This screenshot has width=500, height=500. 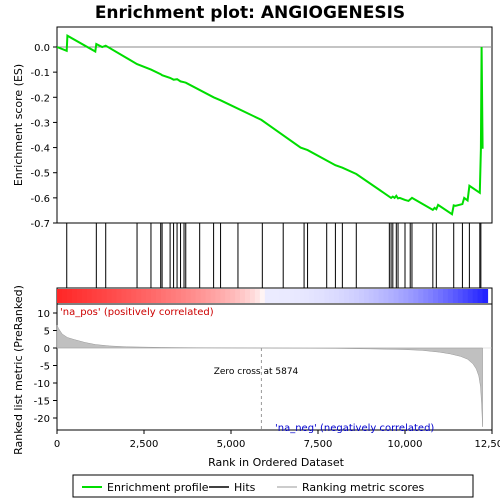 I want to click on rank-ytick-label: -15, so click(x=42, y=402).